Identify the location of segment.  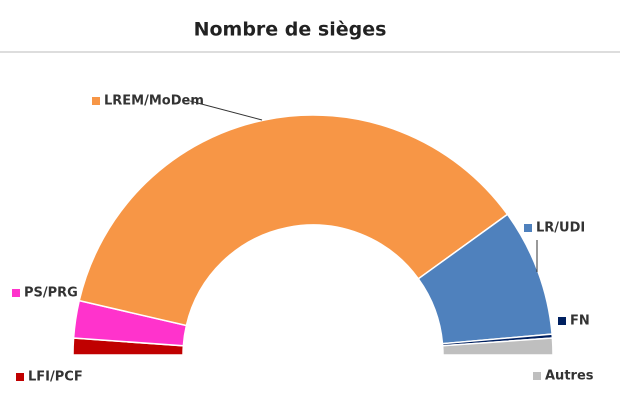
(497, 346).